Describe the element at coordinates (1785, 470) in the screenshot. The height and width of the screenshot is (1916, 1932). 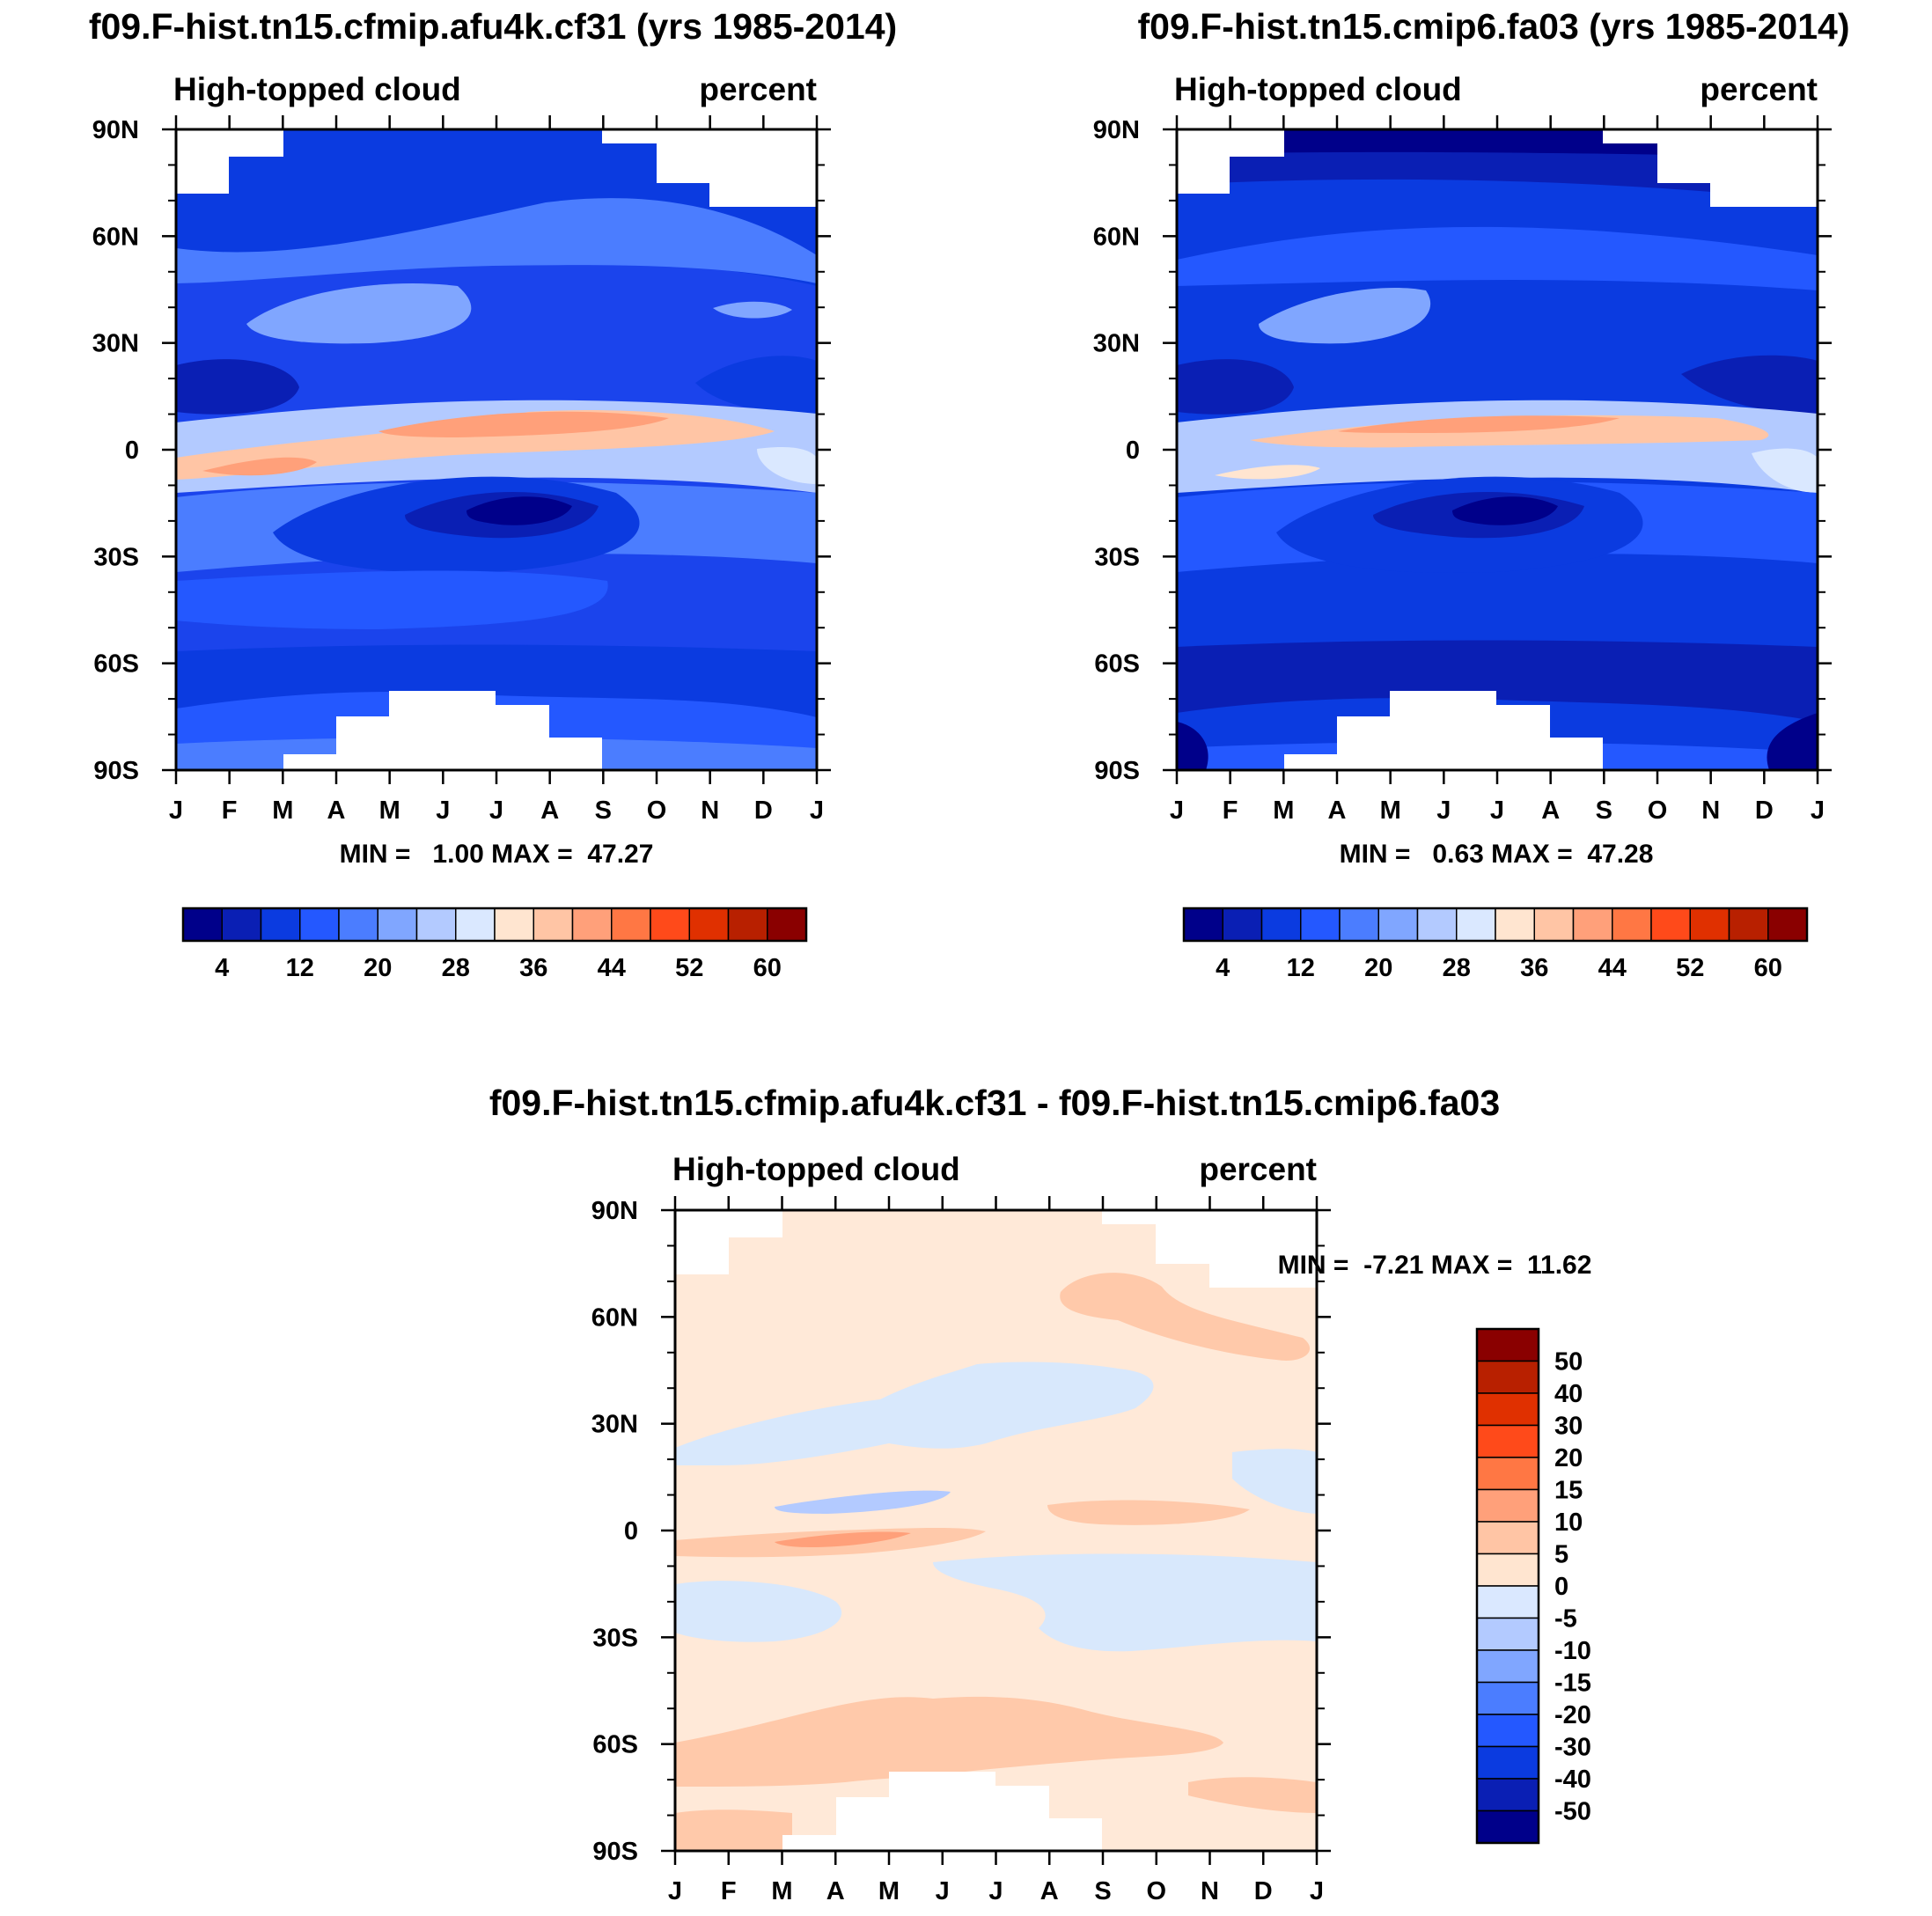
I see `panel-2-fill-east-pale` at that location.